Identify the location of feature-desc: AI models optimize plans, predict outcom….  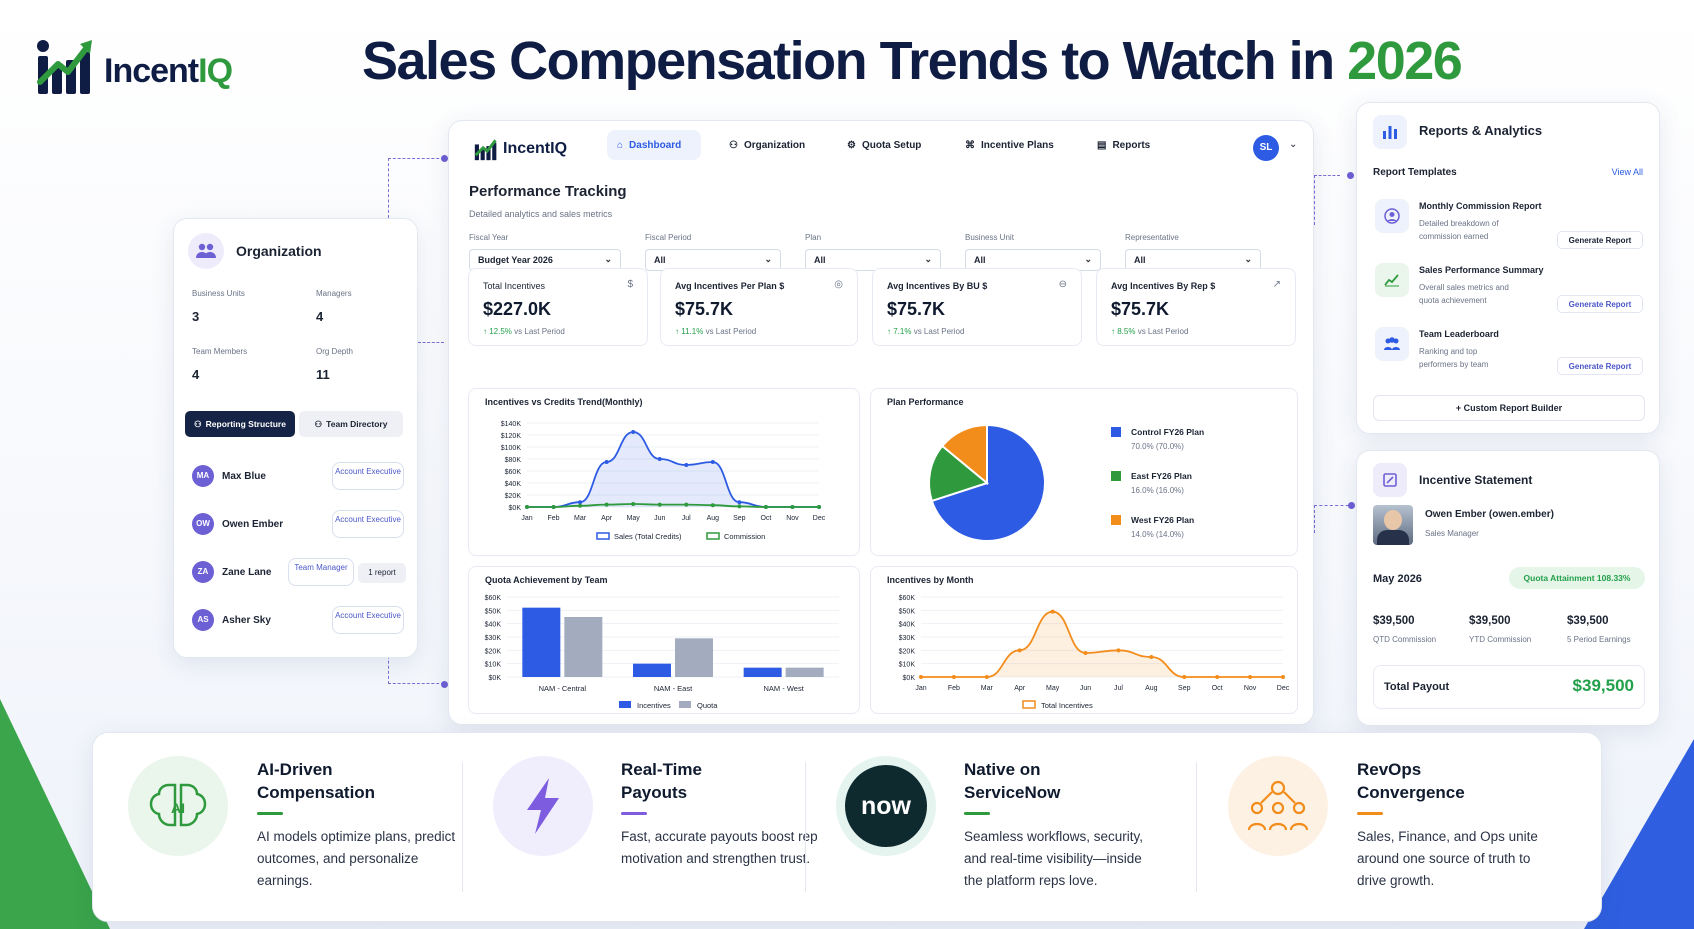
(356, 858).